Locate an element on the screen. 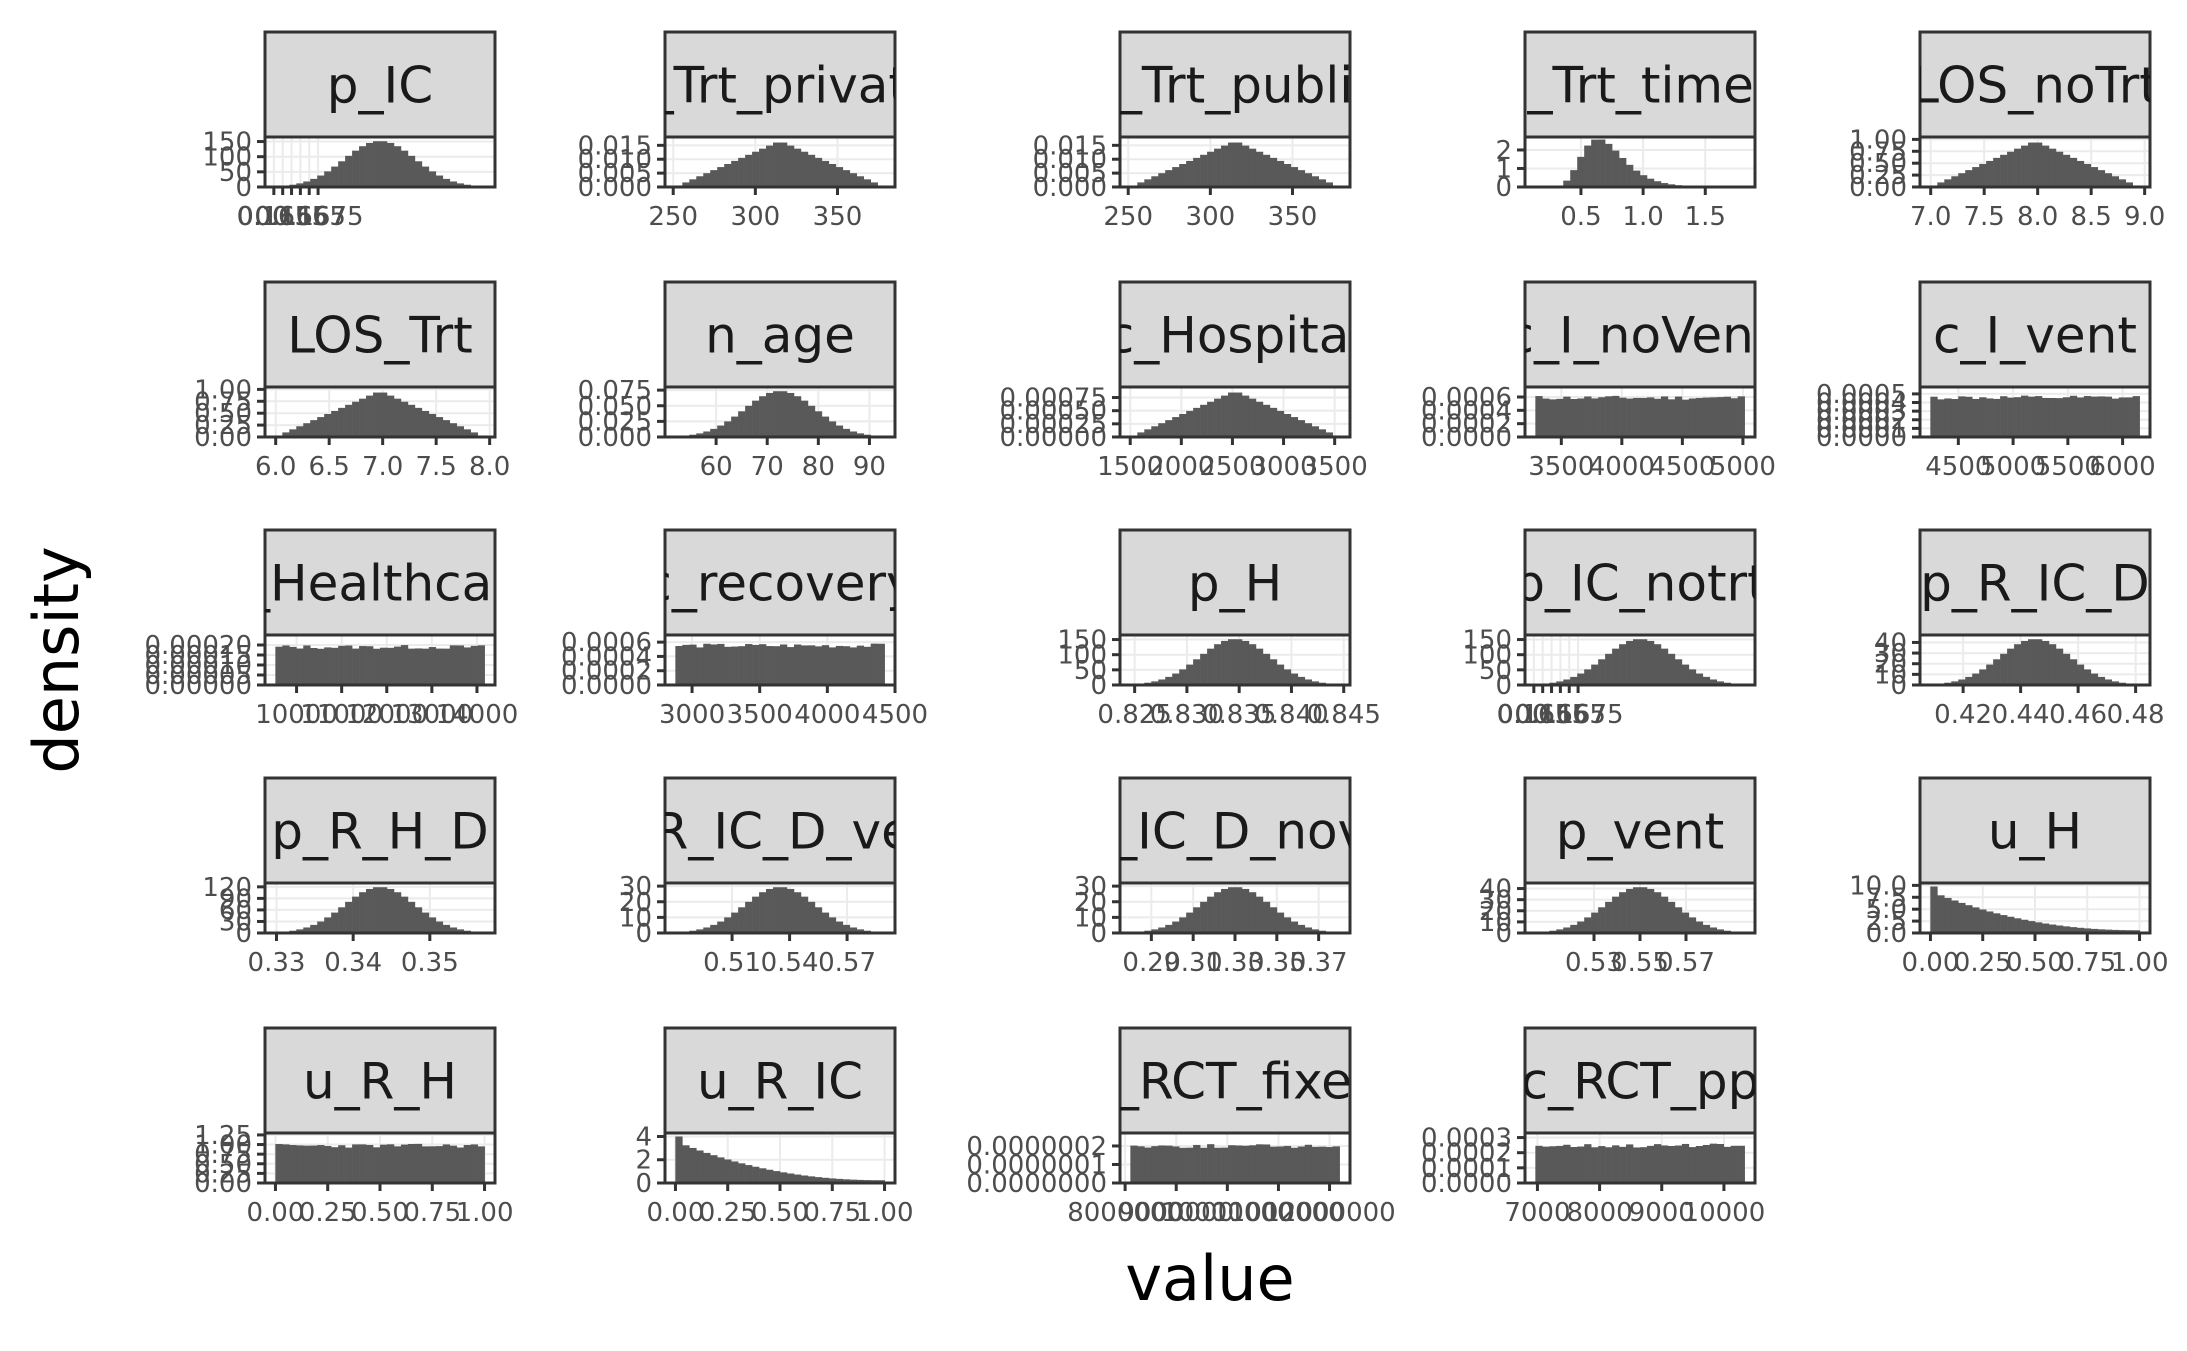 The image size is (2187, 1351). y-tick-label: 0 is located at coordinates (243, 934).